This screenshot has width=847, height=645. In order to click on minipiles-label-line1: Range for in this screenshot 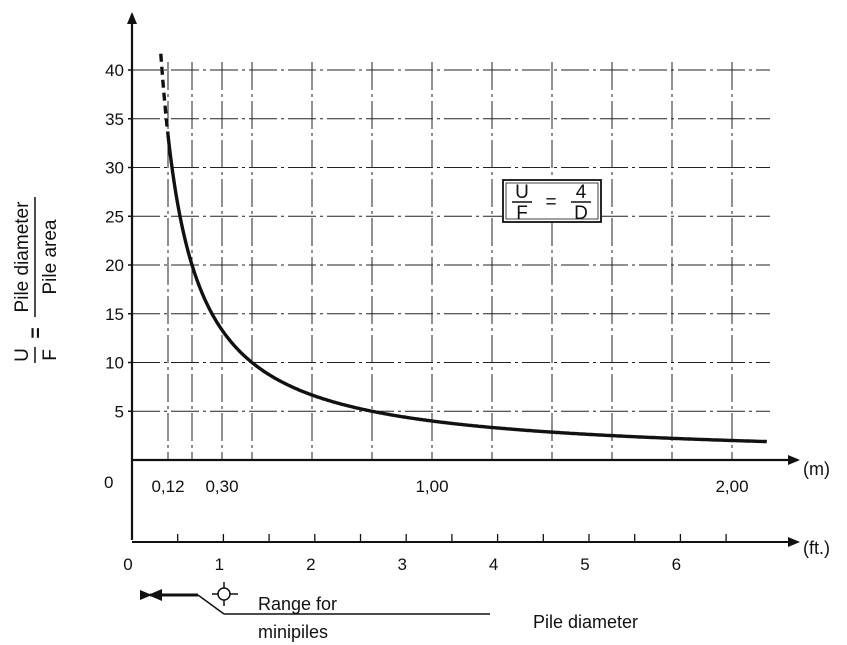, I will do `click(297, 604)`.